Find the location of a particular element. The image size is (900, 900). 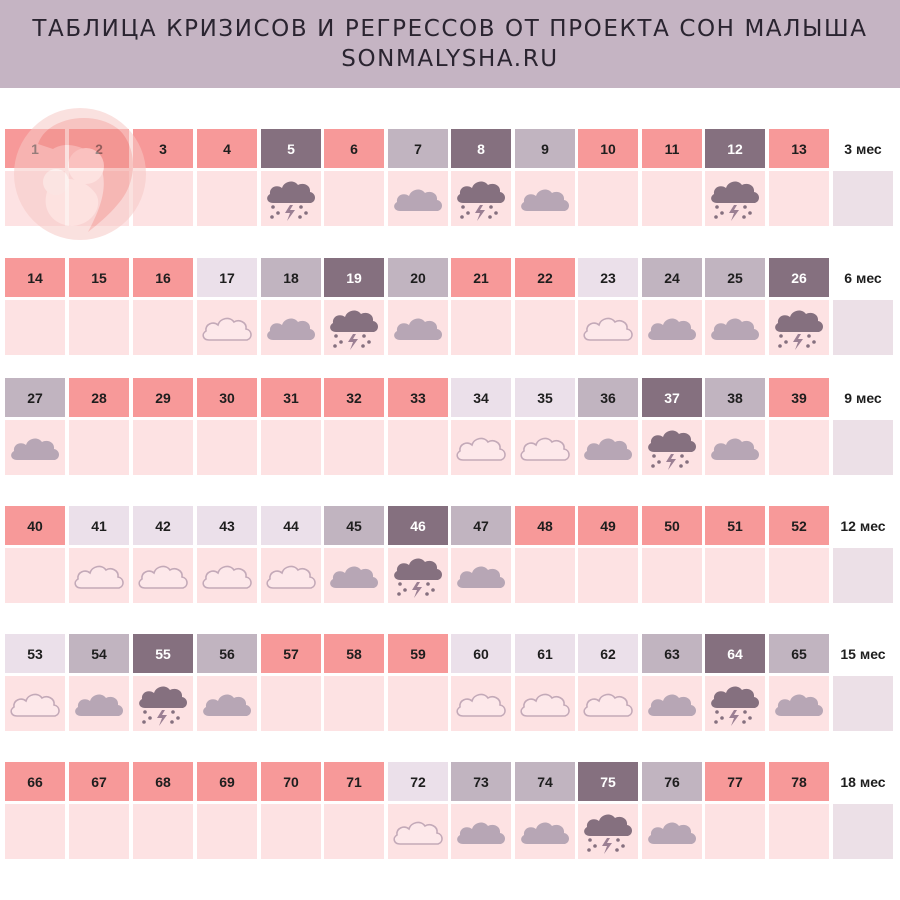

week-number: 52 is located at coordinates (799, 525).